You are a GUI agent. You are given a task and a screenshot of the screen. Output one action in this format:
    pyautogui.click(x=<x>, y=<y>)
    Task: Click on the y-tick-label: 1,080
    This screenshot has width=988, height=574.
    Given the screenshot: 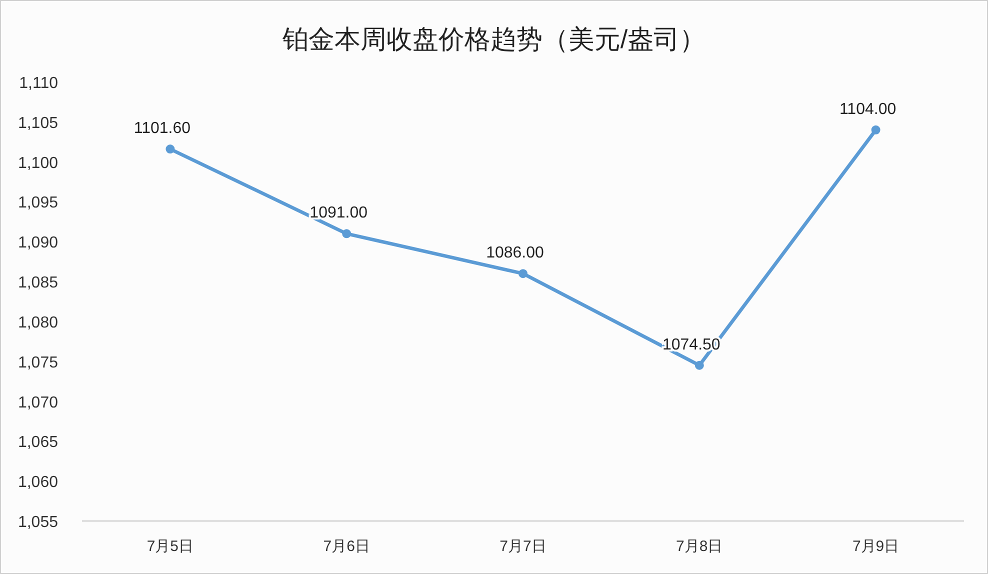 What is the action you would take?
    pyautogui.click(x=38, y=323)
    